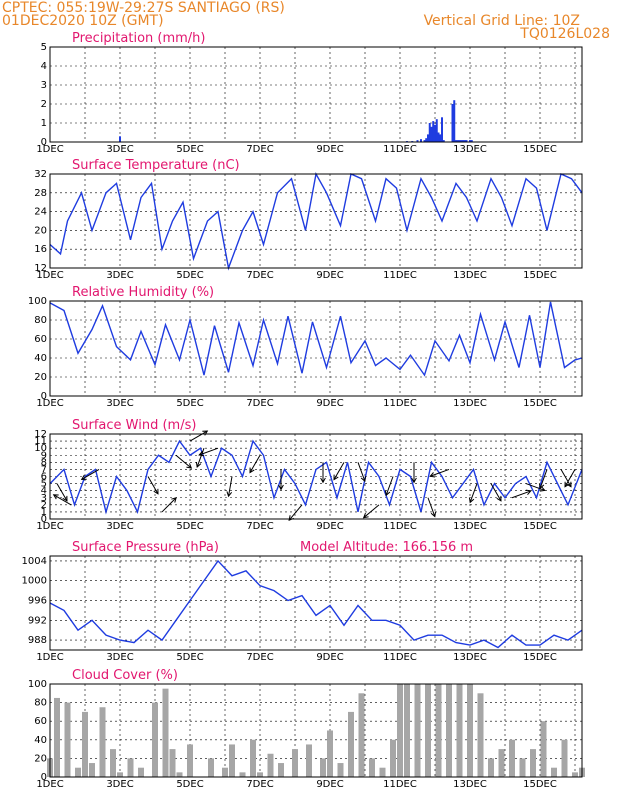 The height and width of the screenshot is (800, 618). Describe the element at coordinates (44, 484) in the screenshot. I see `y-tick-label: 5` at that location.